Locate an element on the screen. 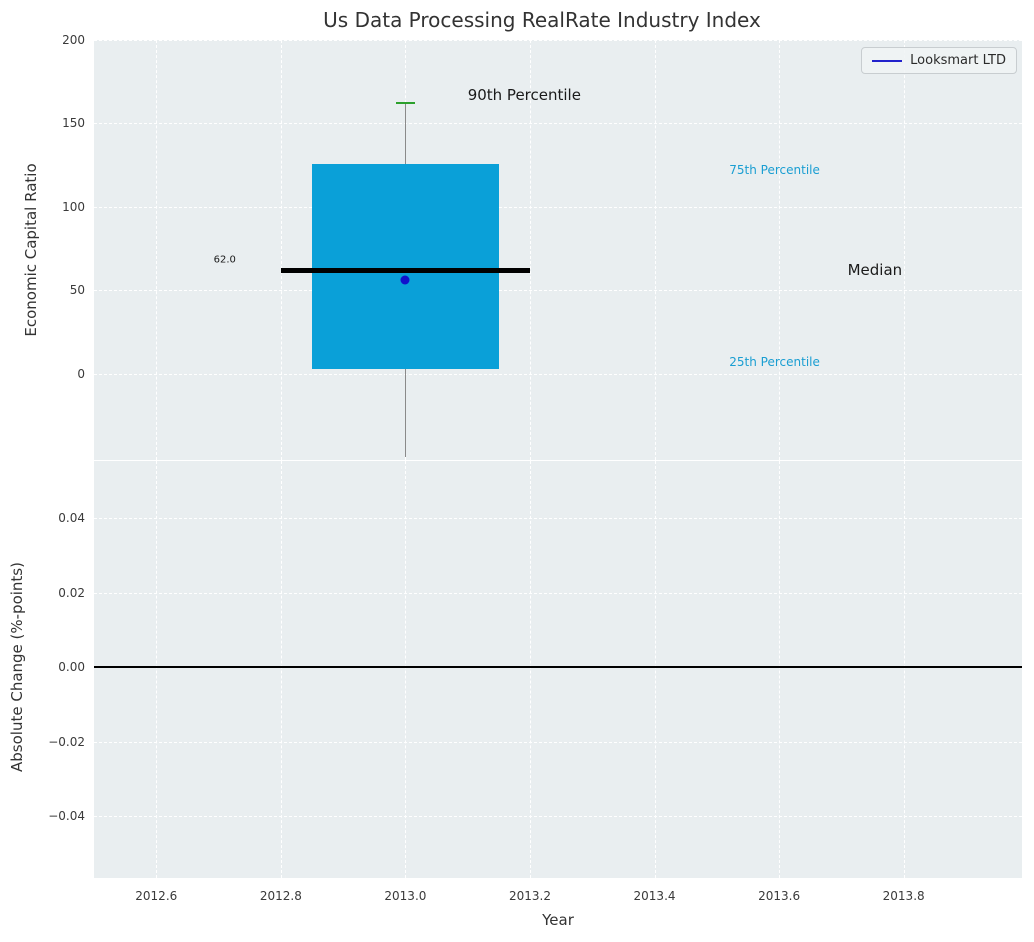 The image size is (1034, 942). legend-label: Looksmart LTD is located at coordinates (958, 60).